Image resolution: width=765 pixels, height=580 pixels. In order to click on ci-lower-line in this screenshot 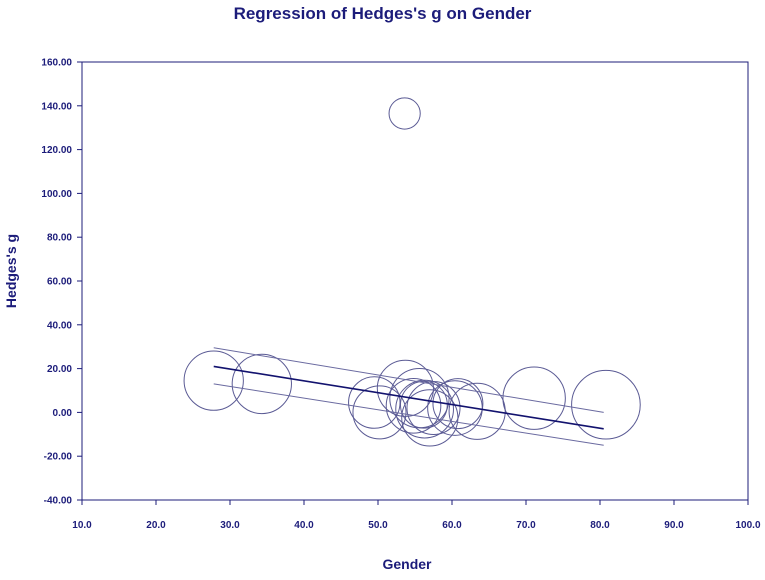, I will do `click(408, 414)`.